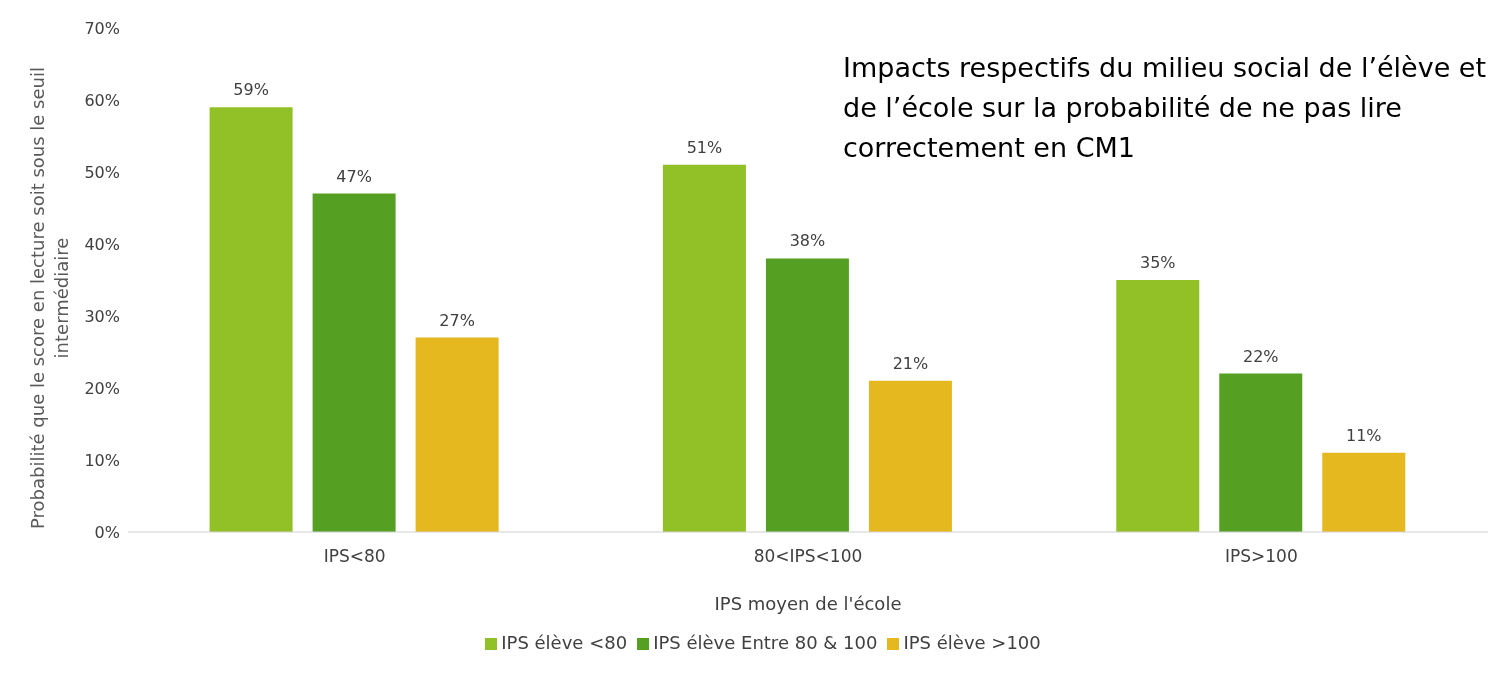 Image resolution: width=1506 pixels, height=675 pixels. I want to click on data-label: 27%, so click(457, 320).